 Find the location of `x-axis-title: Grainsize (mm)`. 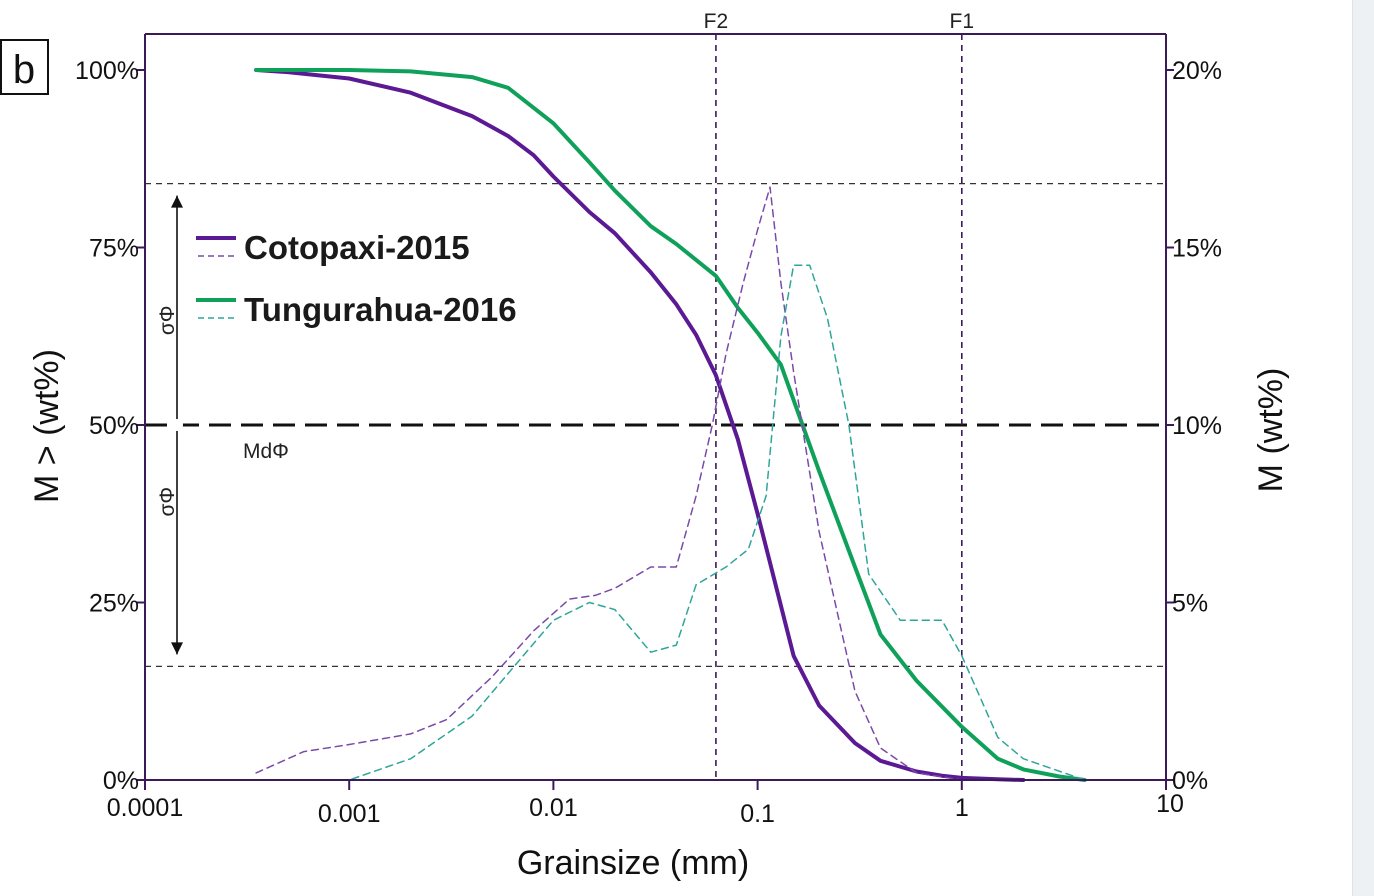

x-axis-title: Grainsize (mm) is located at coordinates (633, 863).